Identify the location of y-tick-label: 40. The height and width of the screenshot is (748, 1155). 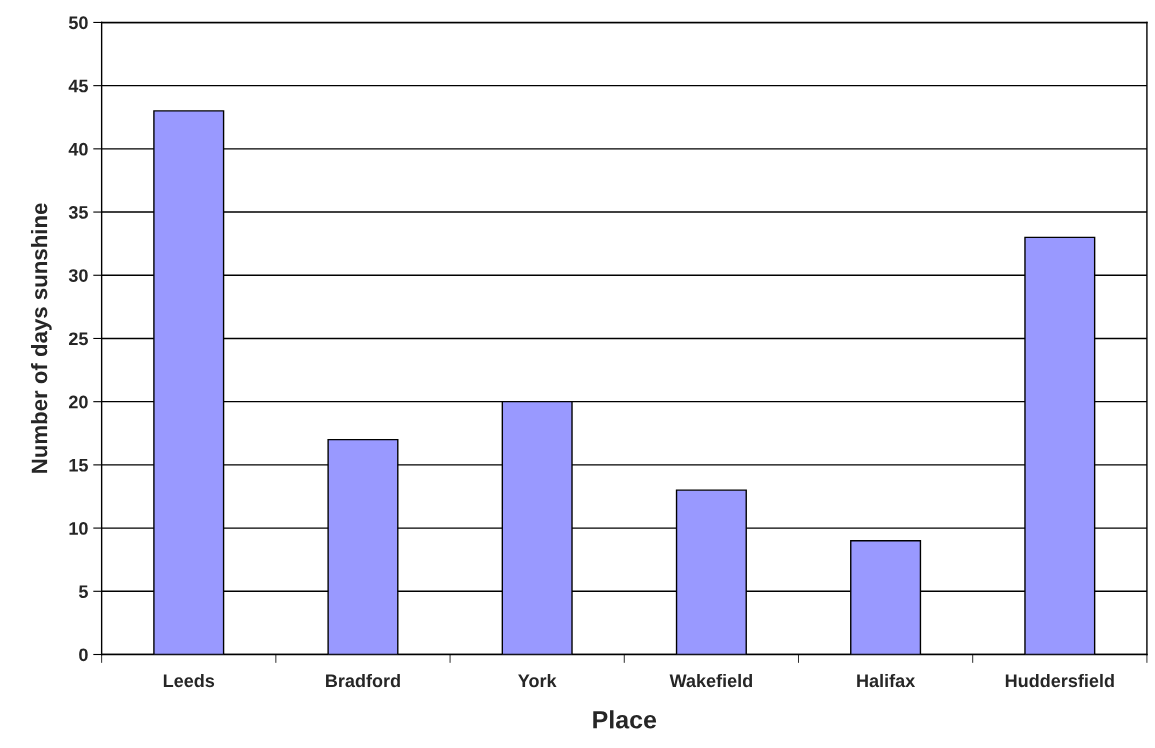
(78, 149).